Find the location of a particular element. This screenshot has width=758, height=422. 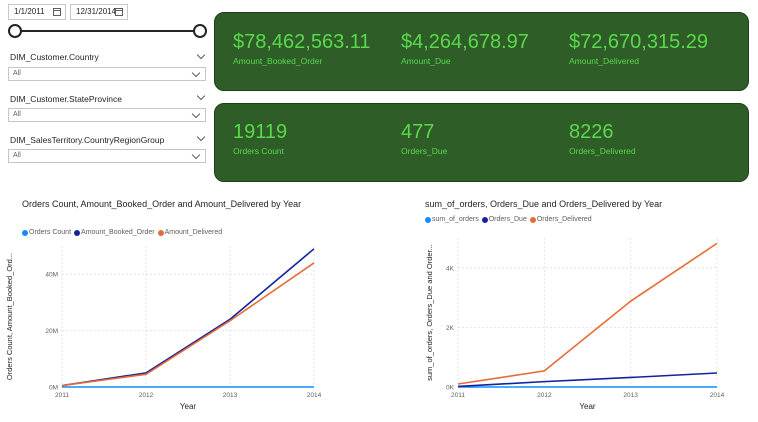

y-tick-label: 4K is located at coordinates (450, 268).